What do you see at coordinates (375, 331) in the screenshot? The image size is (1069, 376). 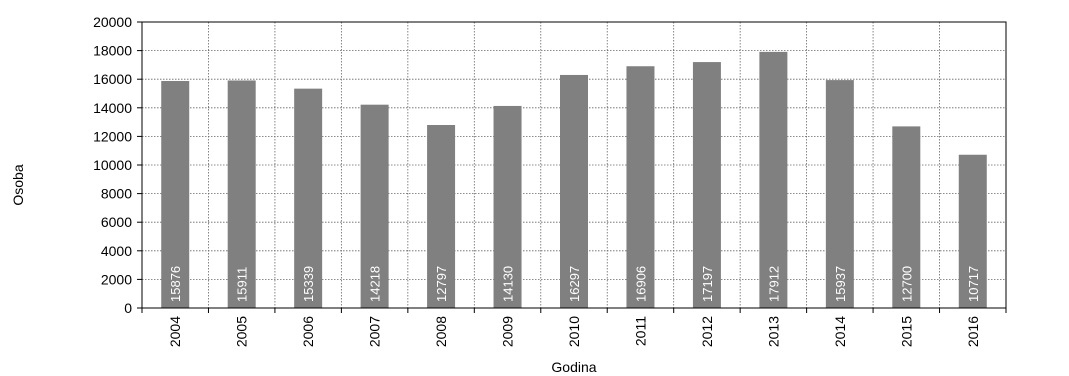 I see `x-tick-label: 2007` at bounding box center [375, 331].